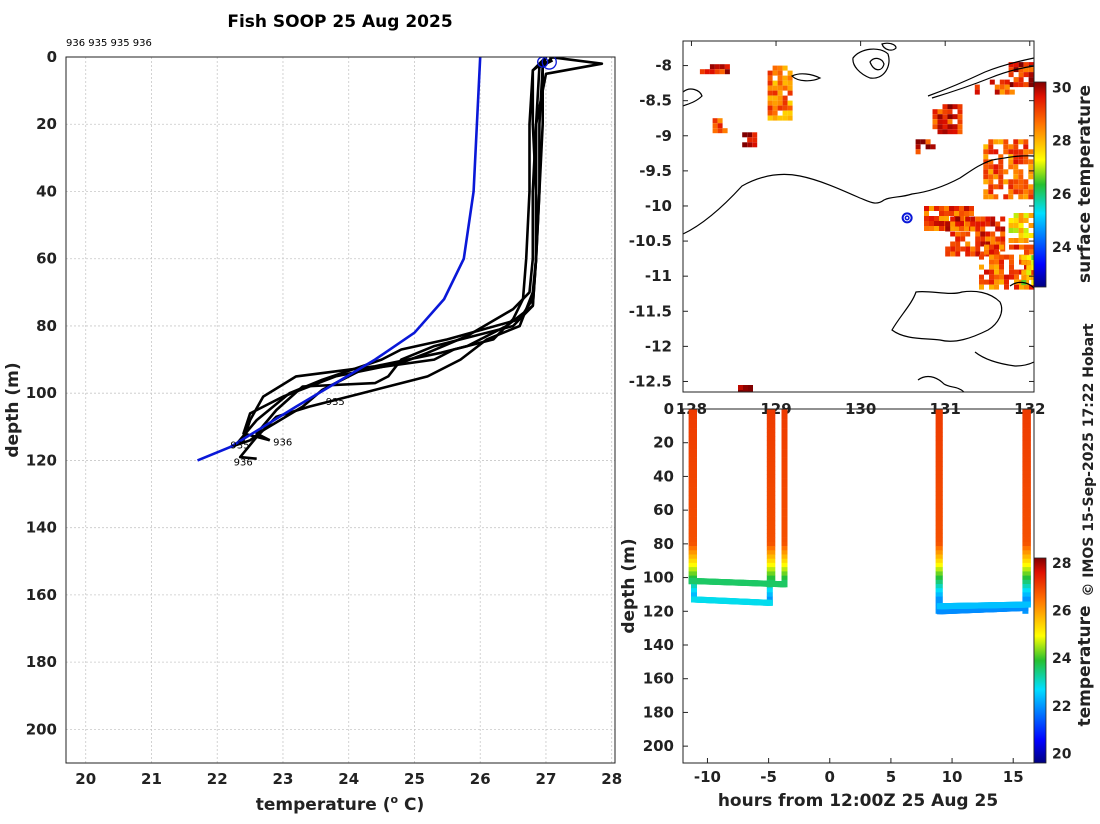 This screenshot has width=1100, height=824. Describe the element at coordinates (1061, 195) in the screenshot. I see `colorbar-tick-label: 26` at that location.